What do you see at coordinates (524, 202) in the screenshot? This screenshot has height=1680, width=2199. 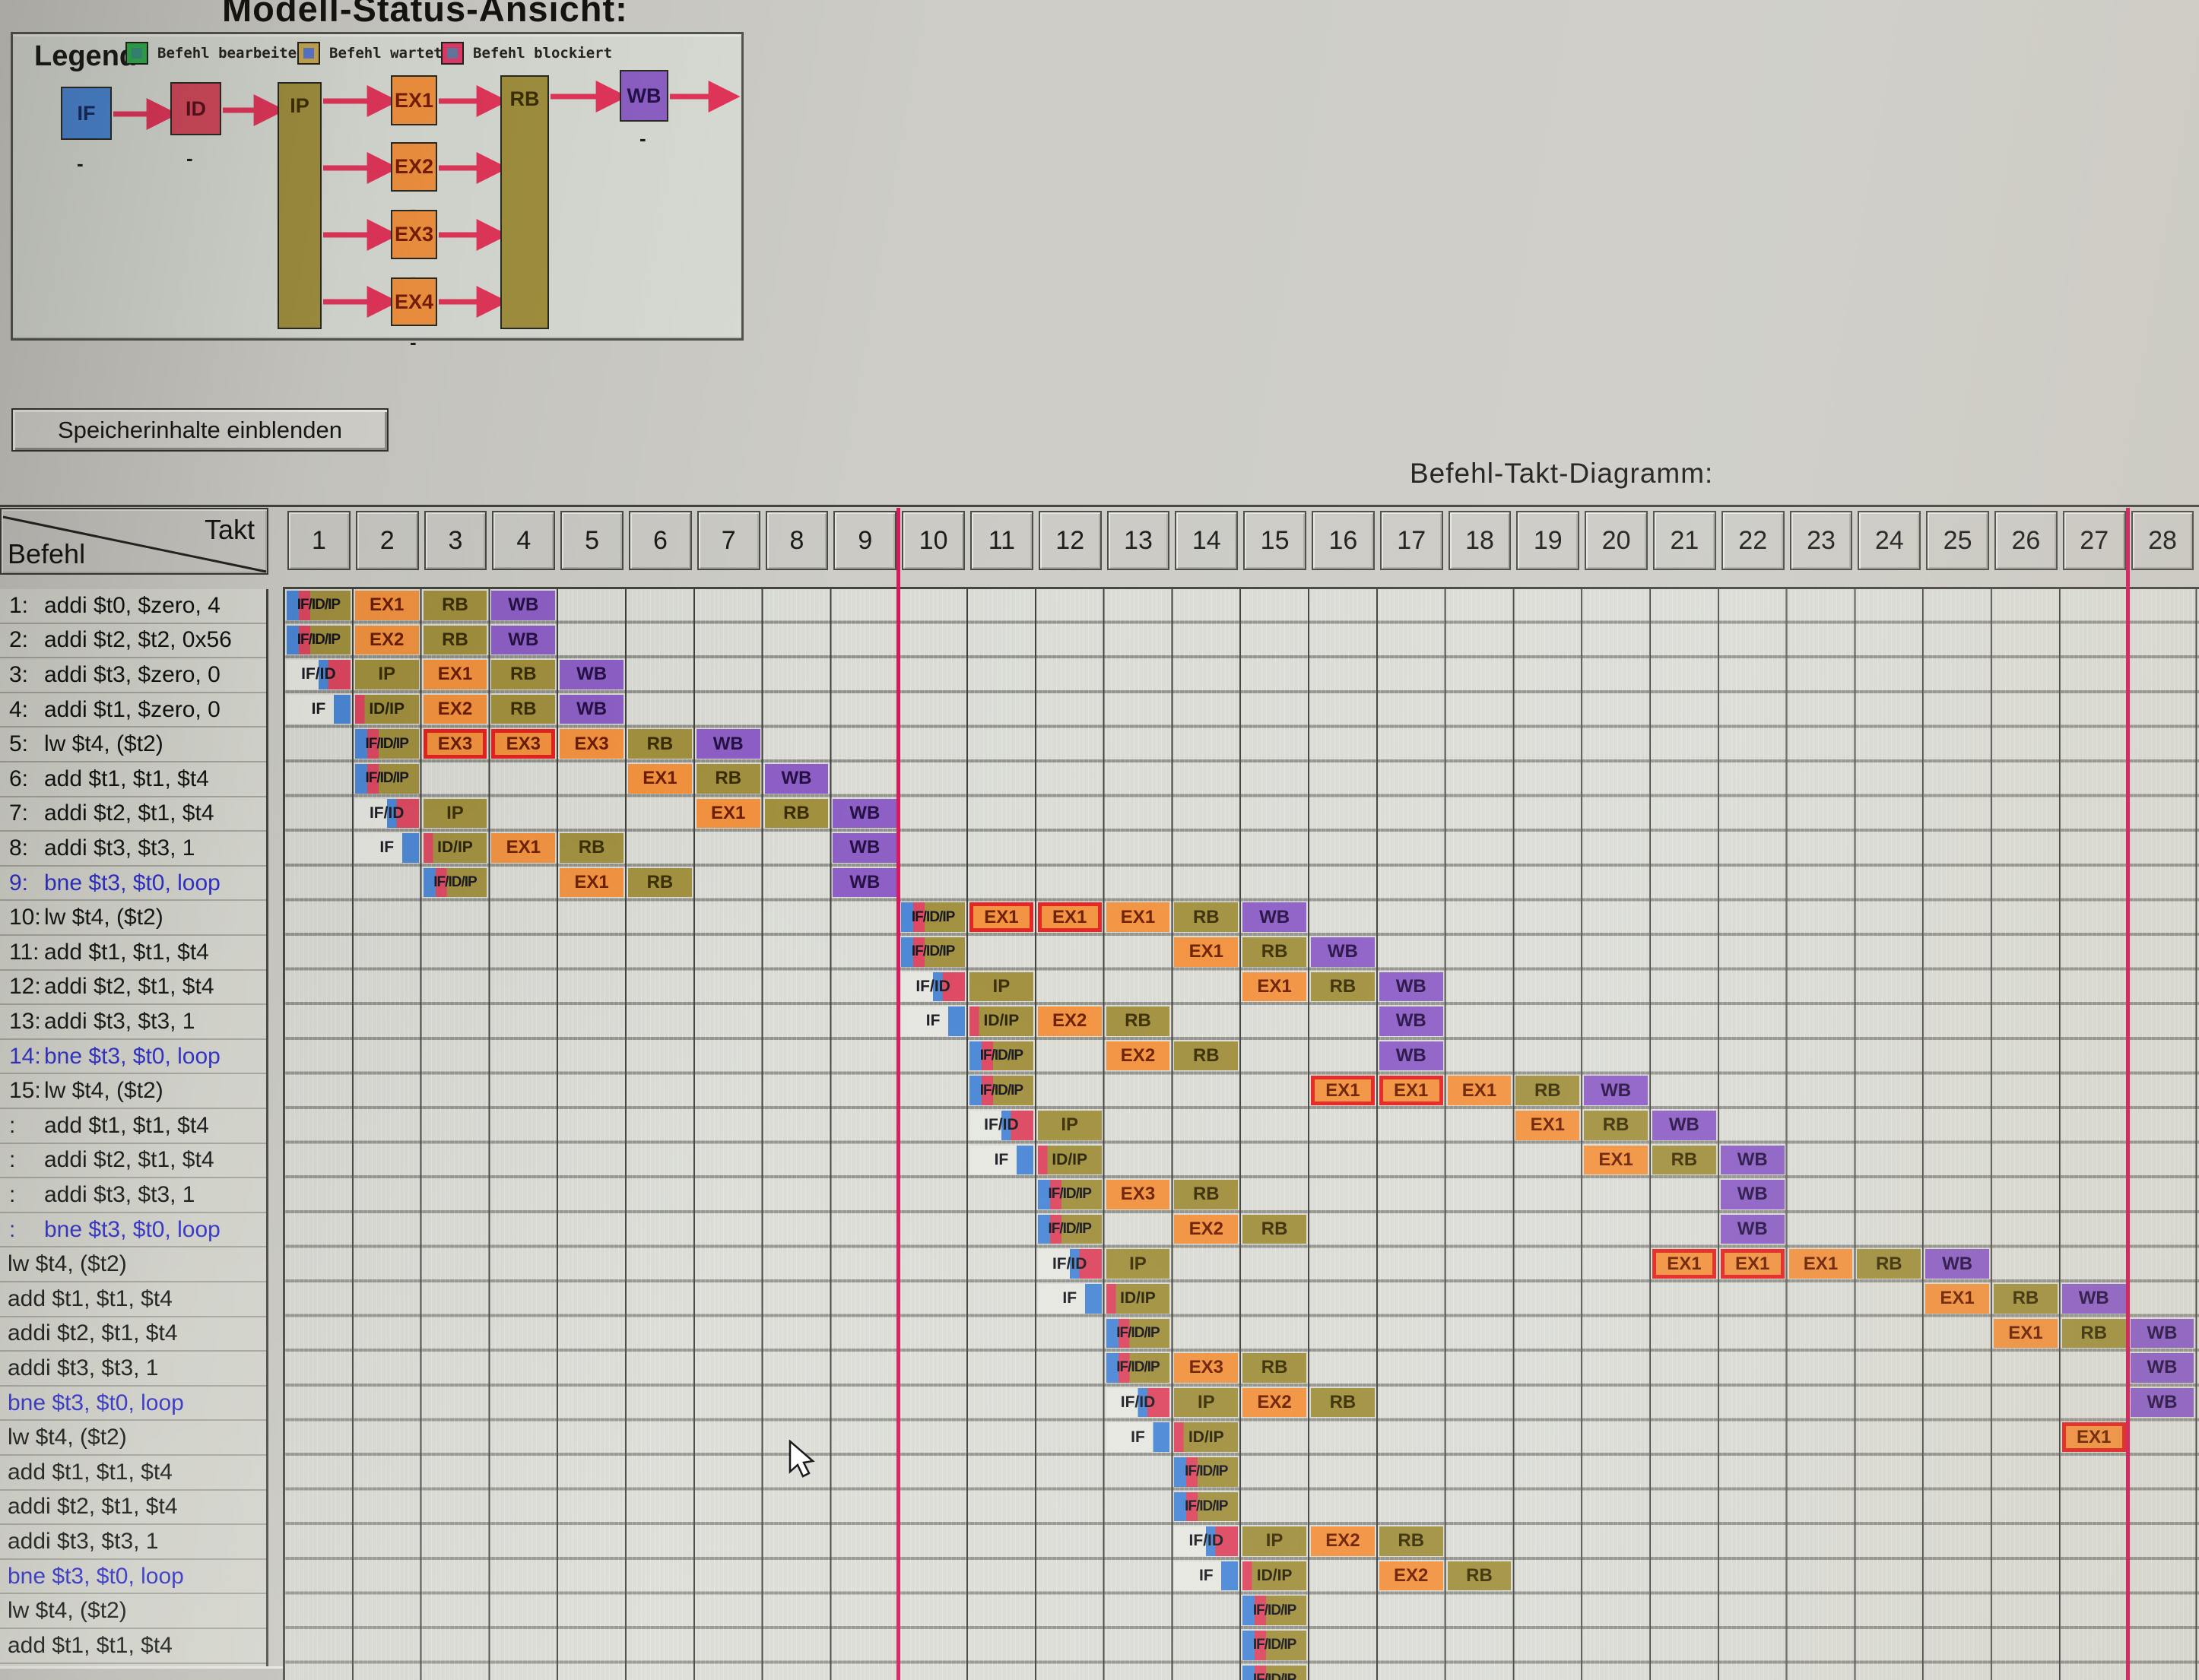 I see `stage-box-RB: RB` at bounding box center [524, 202].